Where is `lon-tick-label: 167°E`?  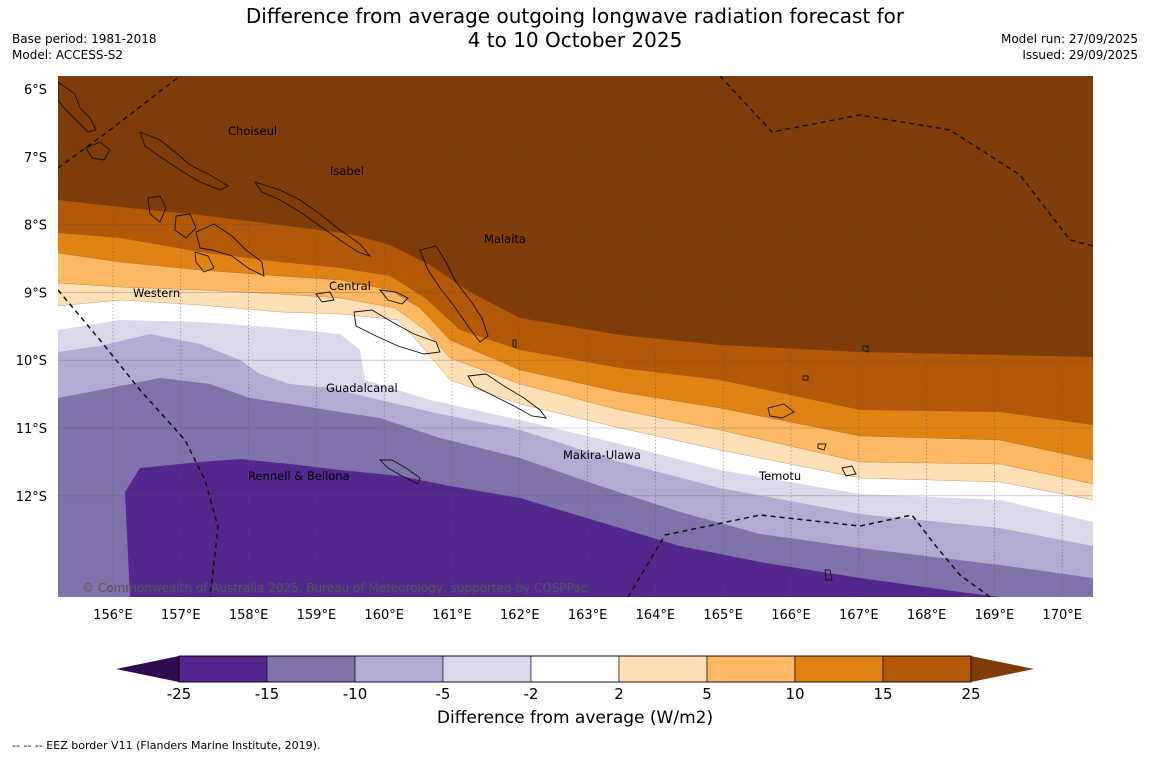
lon-tick-label: 167°E is located at coordinates (859, 615).